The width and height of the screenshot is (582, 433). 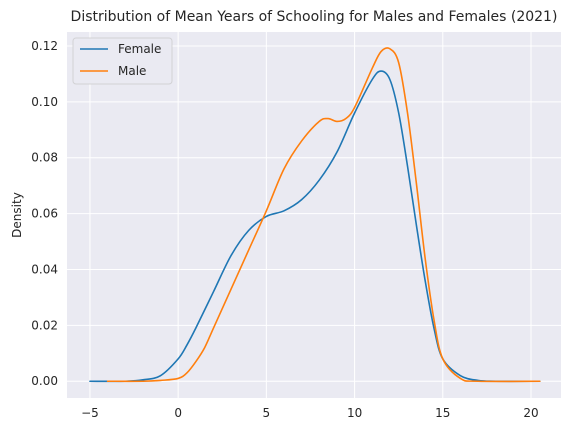 I want to click on x-axis-ticks: −5 0 5 10 15 20, so click(x=310, y=413).